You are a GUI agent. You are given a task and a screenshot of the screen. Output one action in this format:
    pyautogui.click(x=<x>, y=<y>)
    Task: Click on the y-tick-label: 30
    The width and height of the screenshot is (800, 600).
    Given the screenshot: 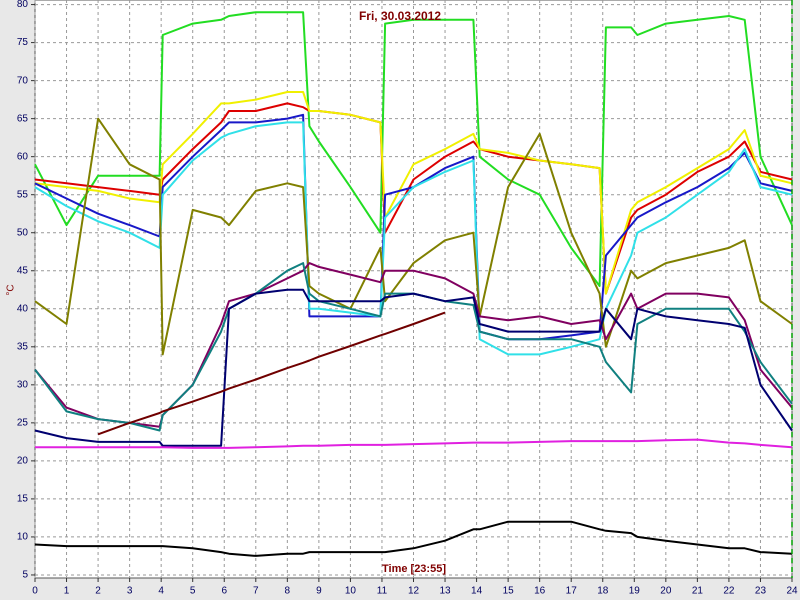 What is the action you would take?
    pyautogui.click(x=23, y=384)
    